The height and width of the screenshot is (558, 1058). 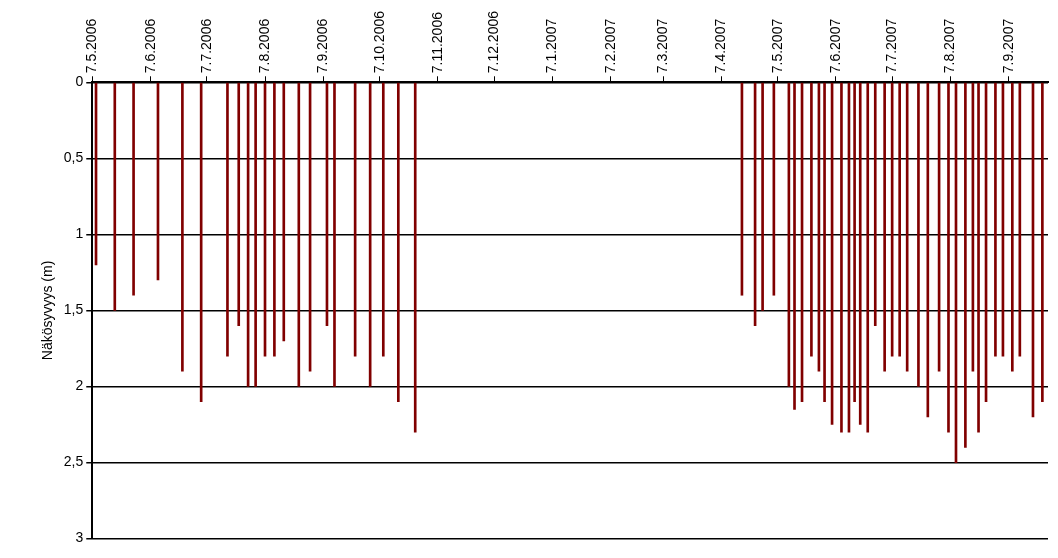 I want to click on x-tick-label: 7.4.2007, so click(x=720, y=46).